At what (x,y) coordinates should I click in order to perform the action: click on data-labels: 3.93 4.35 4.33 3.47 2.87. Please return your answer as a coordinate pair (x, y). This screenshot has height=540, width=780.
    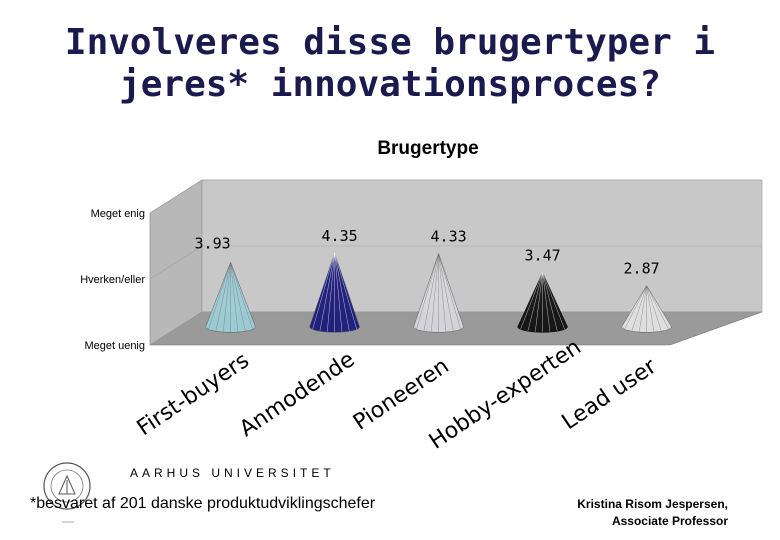
    Looking at the image, I should click on (427, 252).